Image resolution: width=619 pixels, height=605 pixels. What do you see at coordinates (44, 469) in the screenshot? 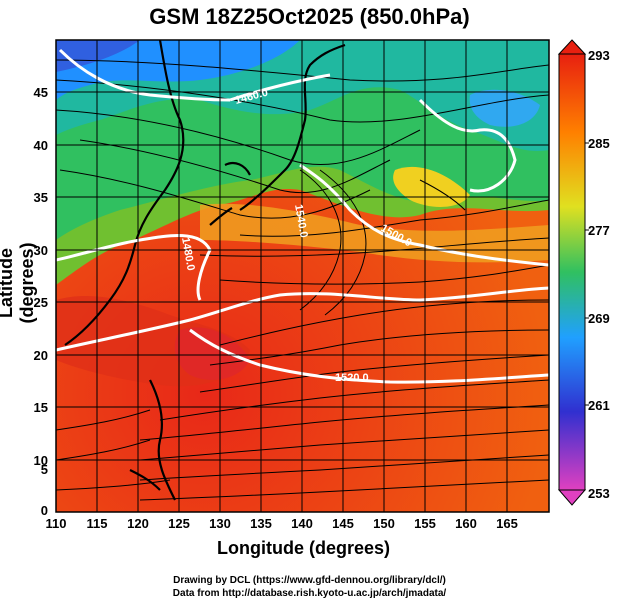
I see `y-tick-5: 5` at bounding box center [44, 469].